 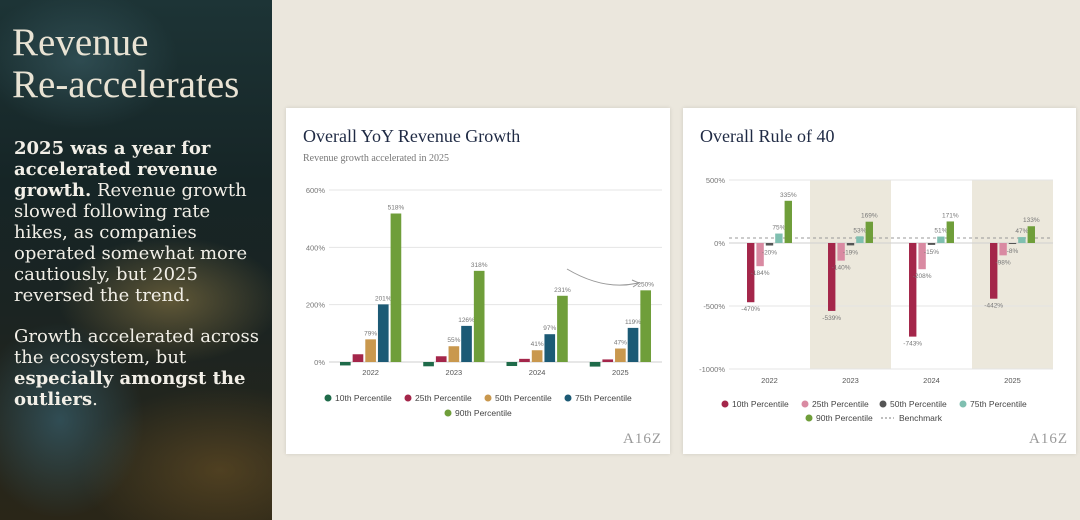 What do you see at coordinates (633, 322) in the screenshot?
I see `data-label: 119%` at bounding box center [633, 322].